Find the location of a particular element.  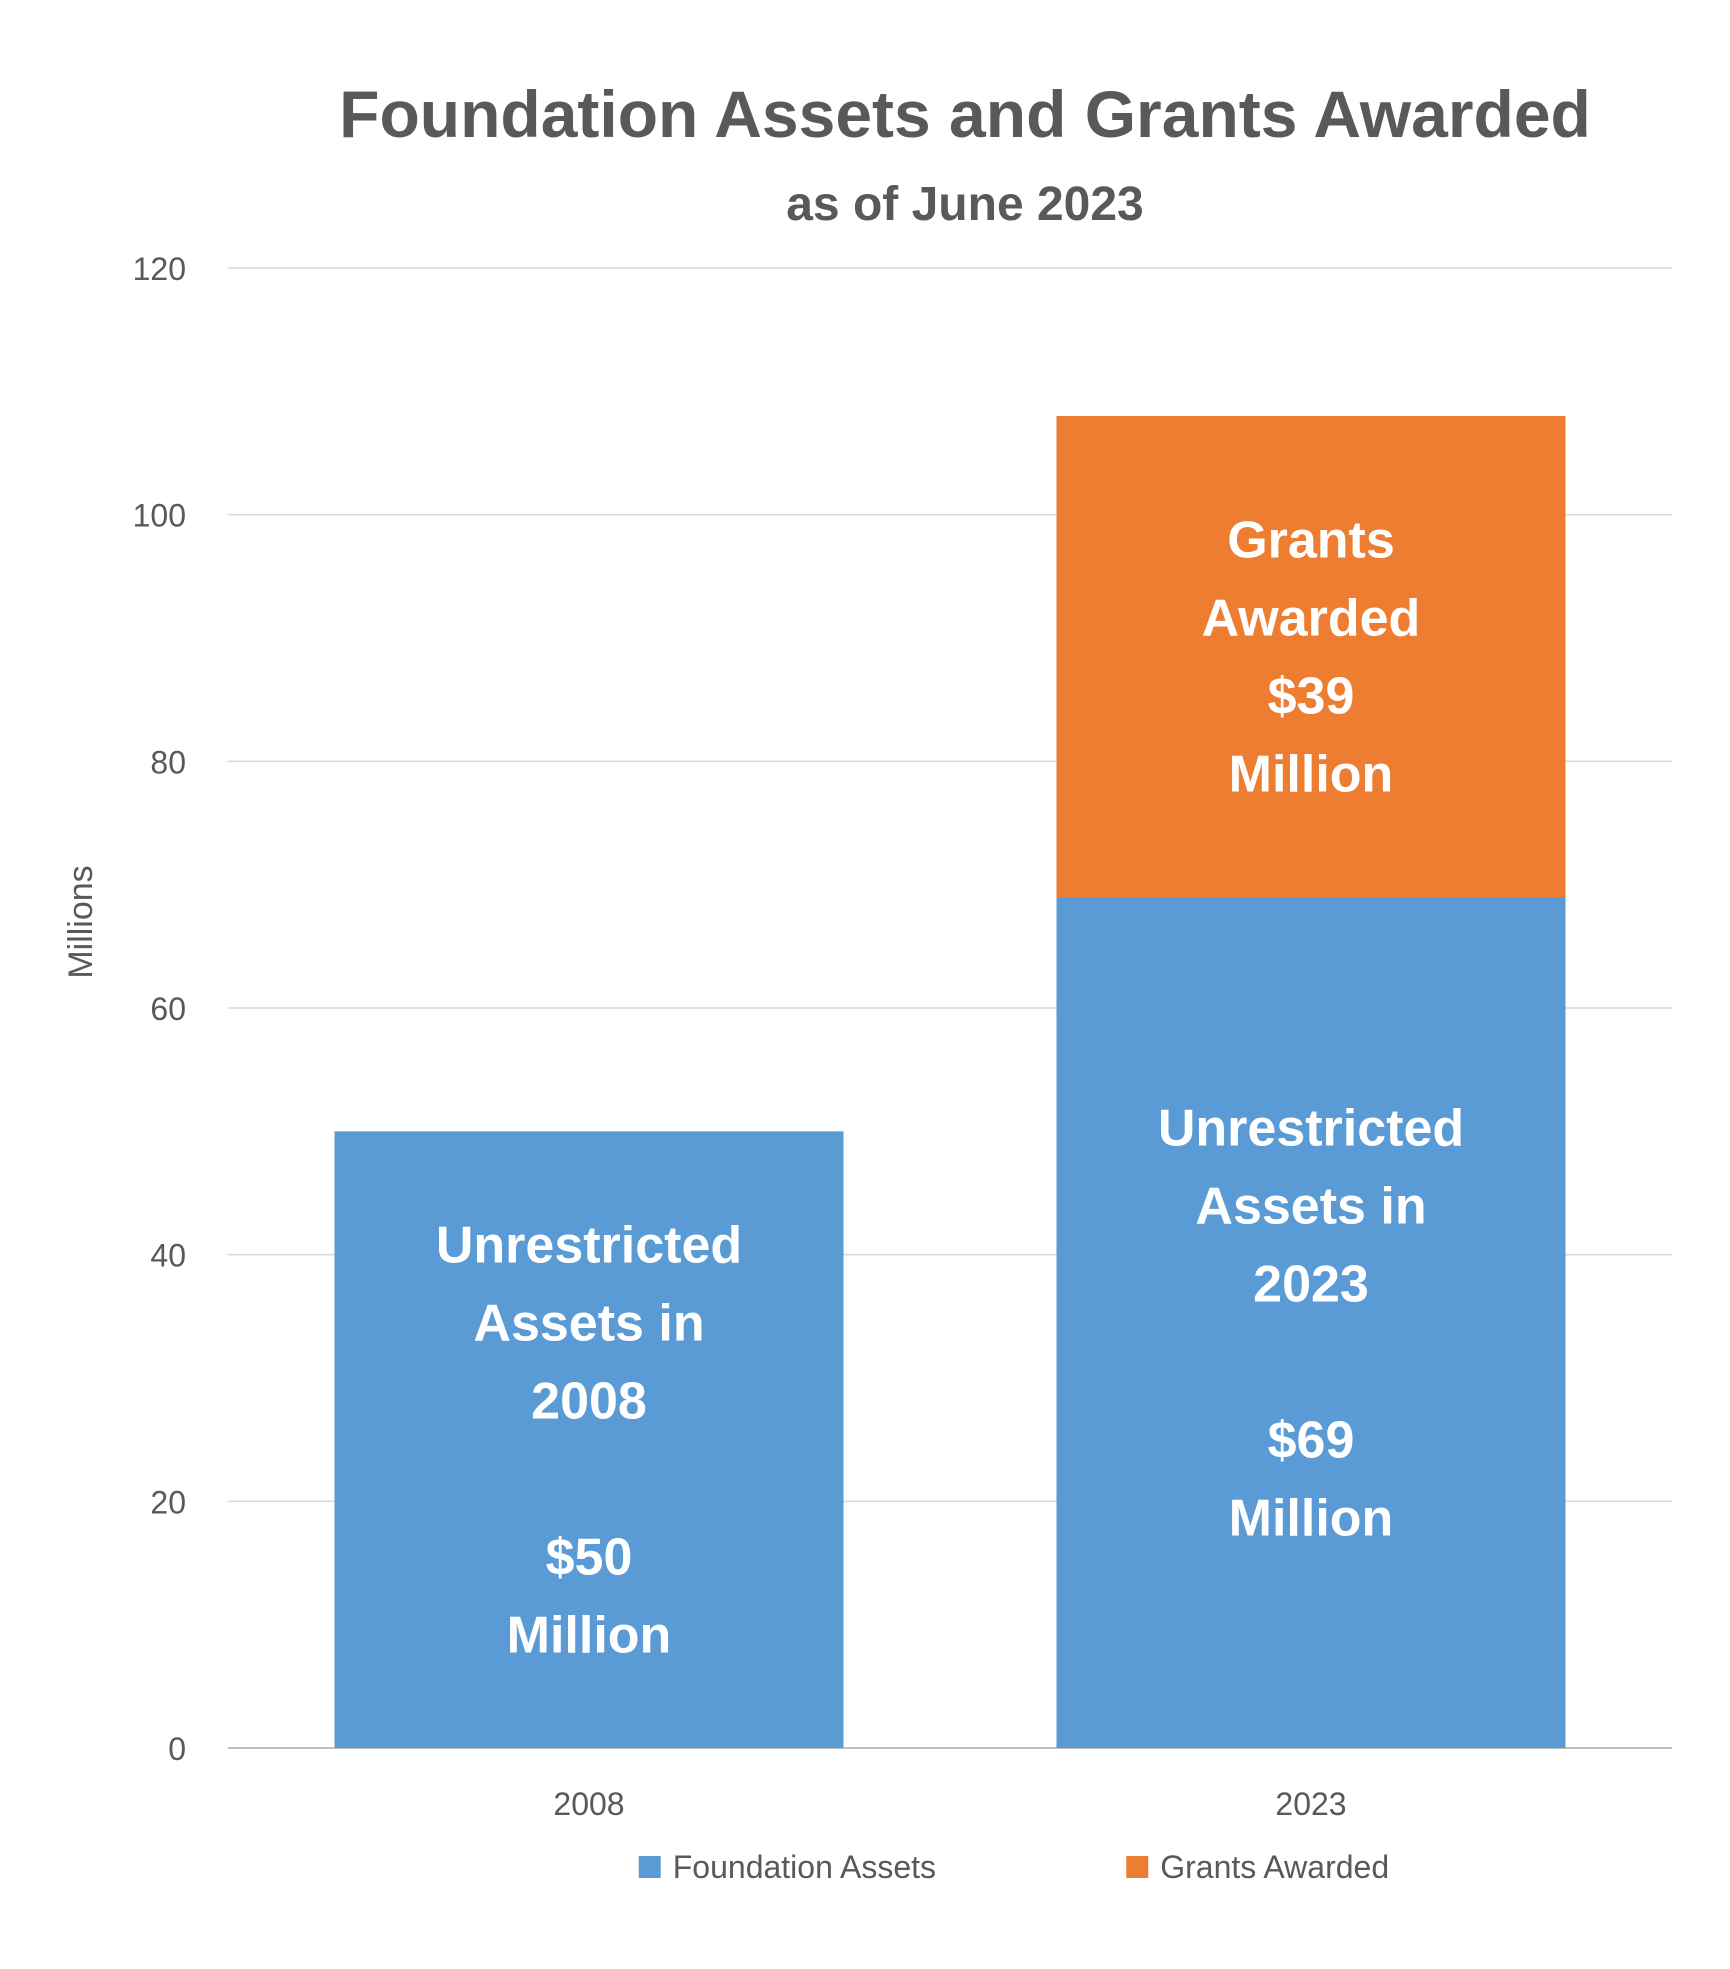

legend-swatch-grants-awarded is located at coordinates (1137, 1867).